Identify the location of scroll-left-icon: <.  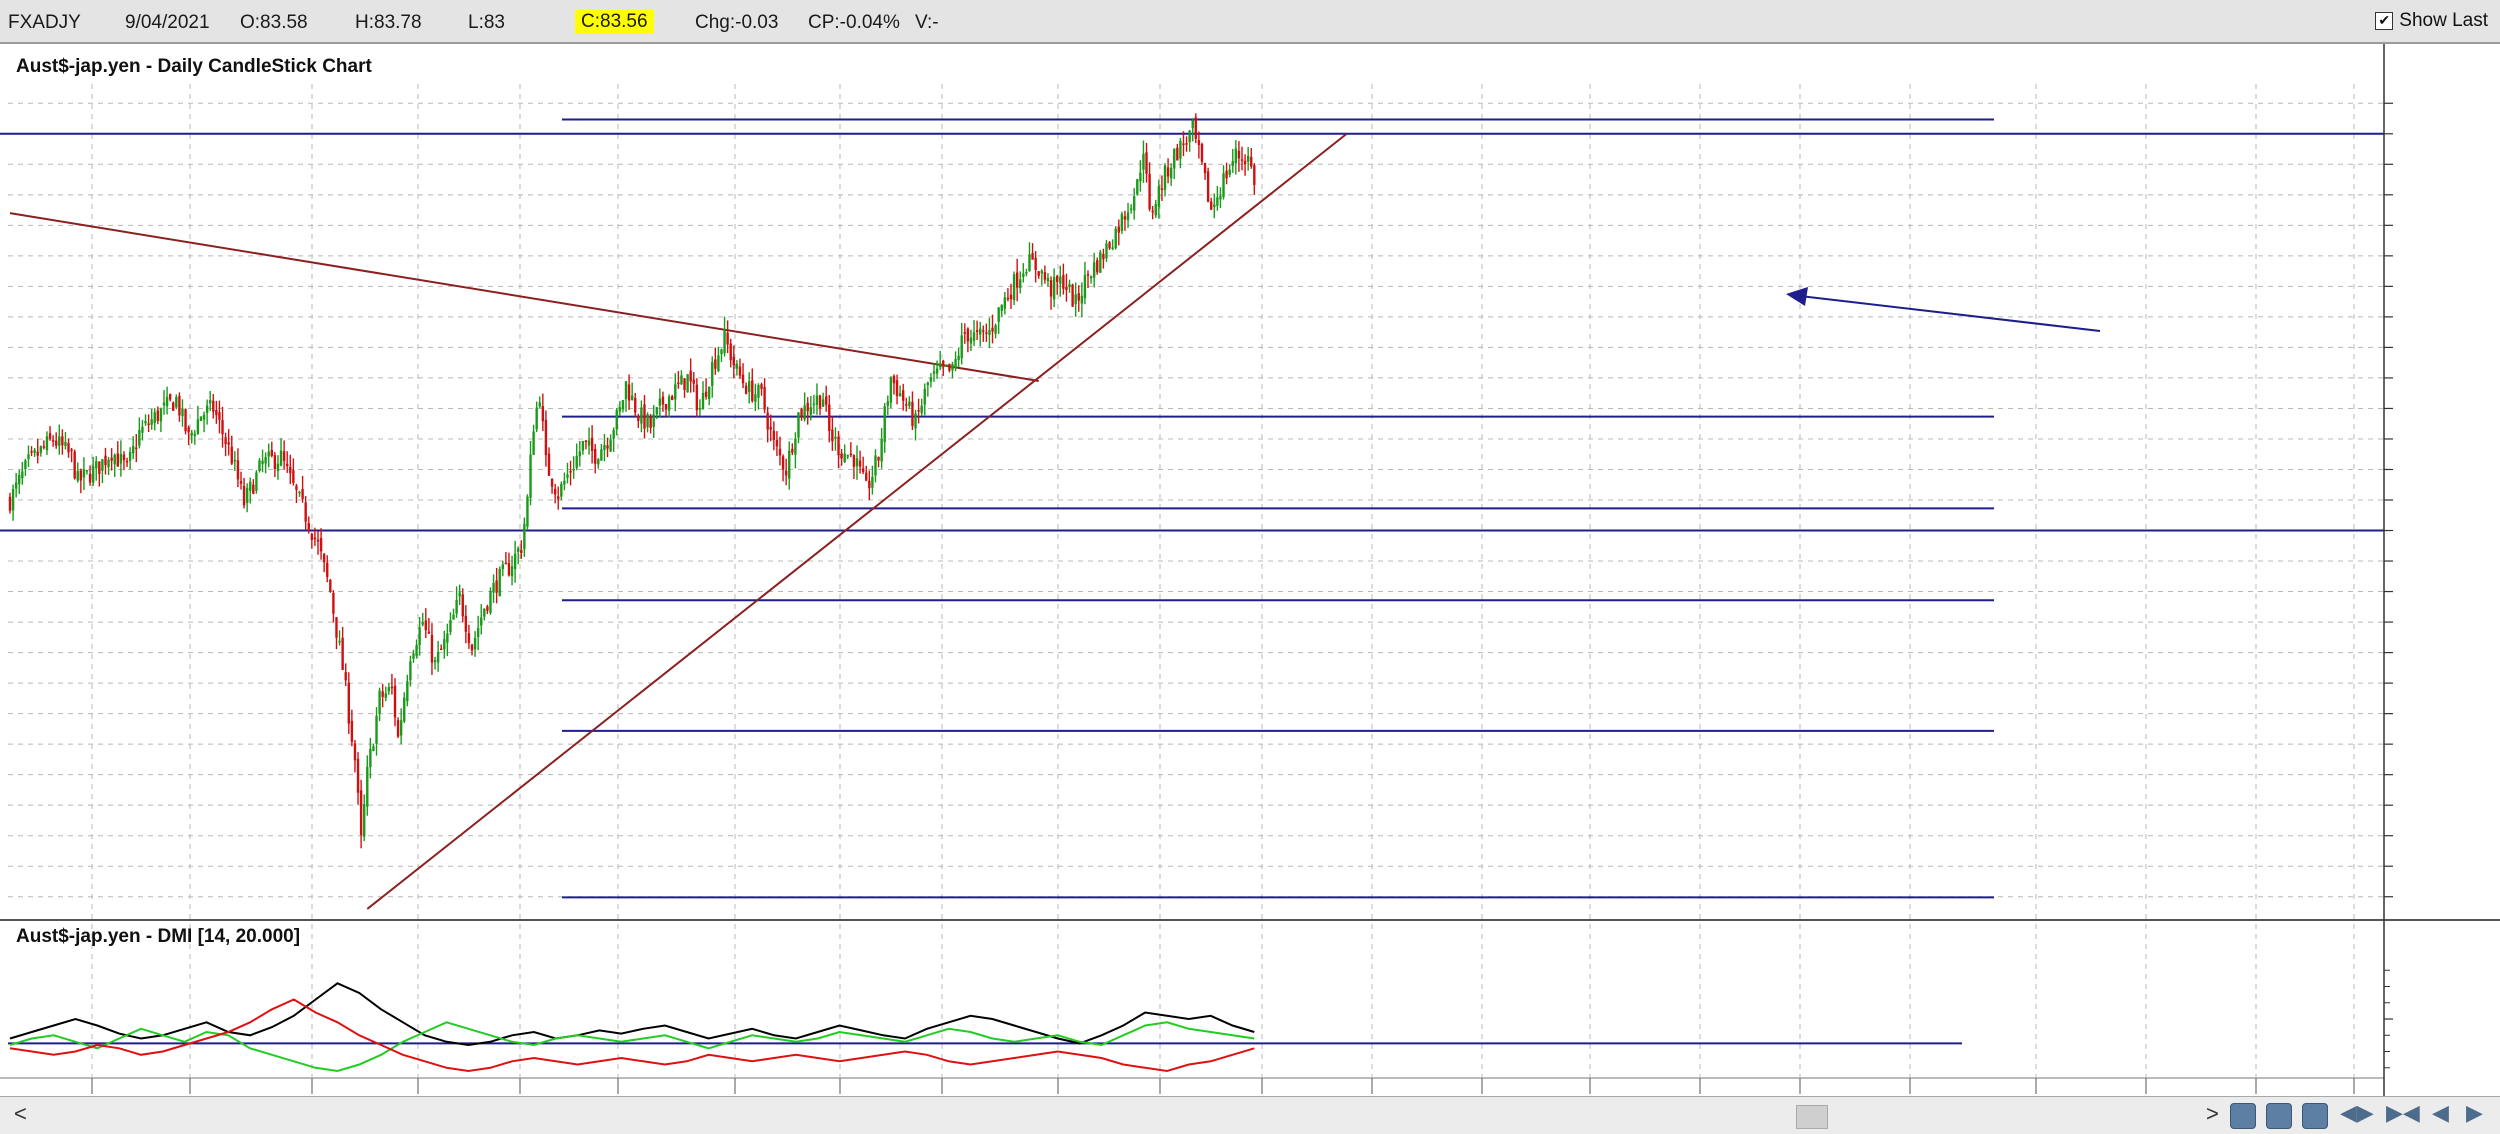
(20, 1113).